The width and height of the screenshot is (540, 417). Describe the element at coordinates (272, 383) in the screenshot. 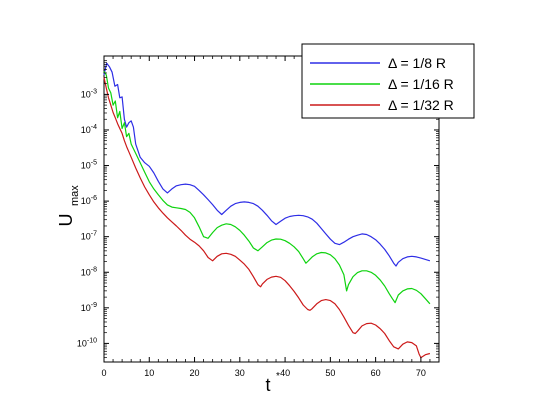

I see `x-axis-title: t *` at that location.